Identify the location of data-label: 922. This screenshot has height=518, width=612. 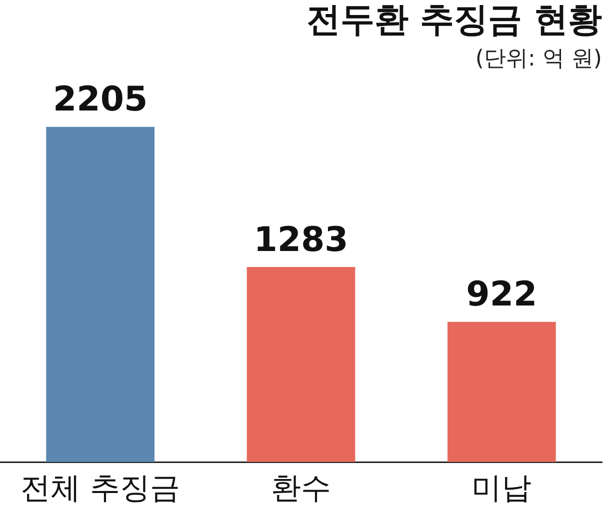
(502, 294).